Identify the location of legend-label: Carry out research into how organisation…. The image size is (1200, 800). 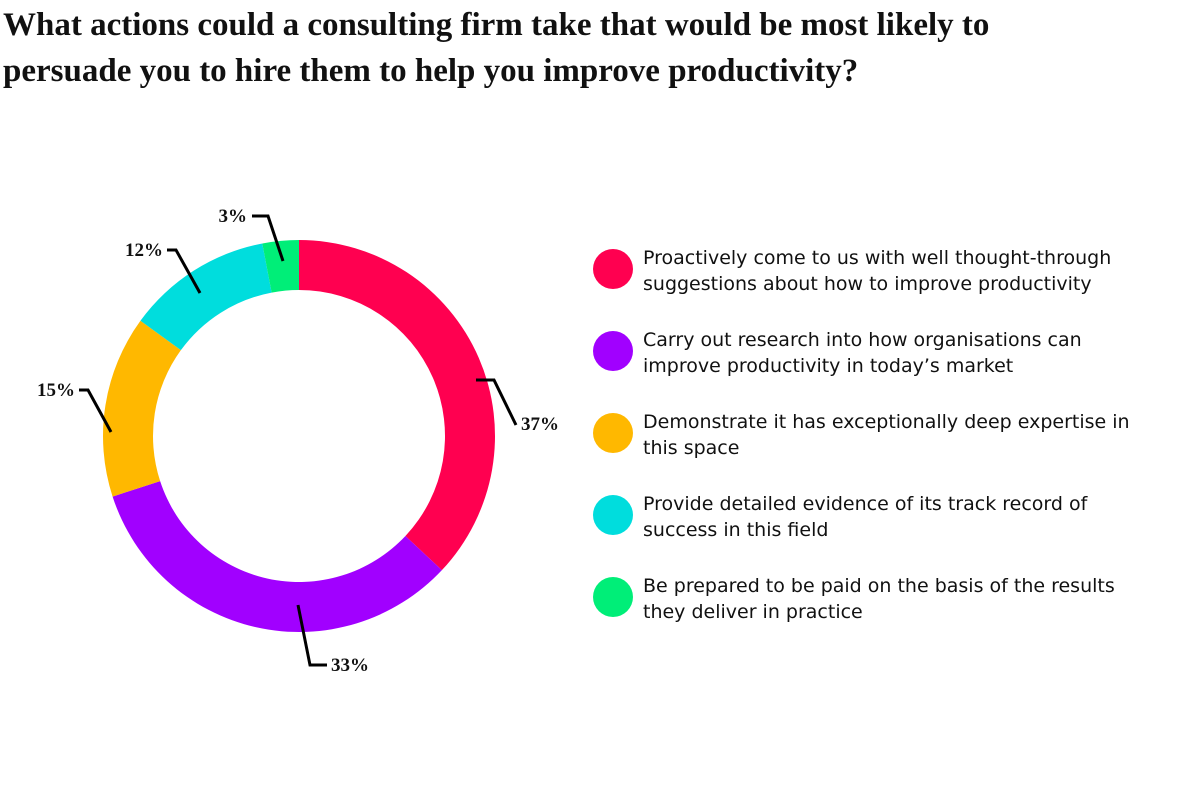
(862, 353).